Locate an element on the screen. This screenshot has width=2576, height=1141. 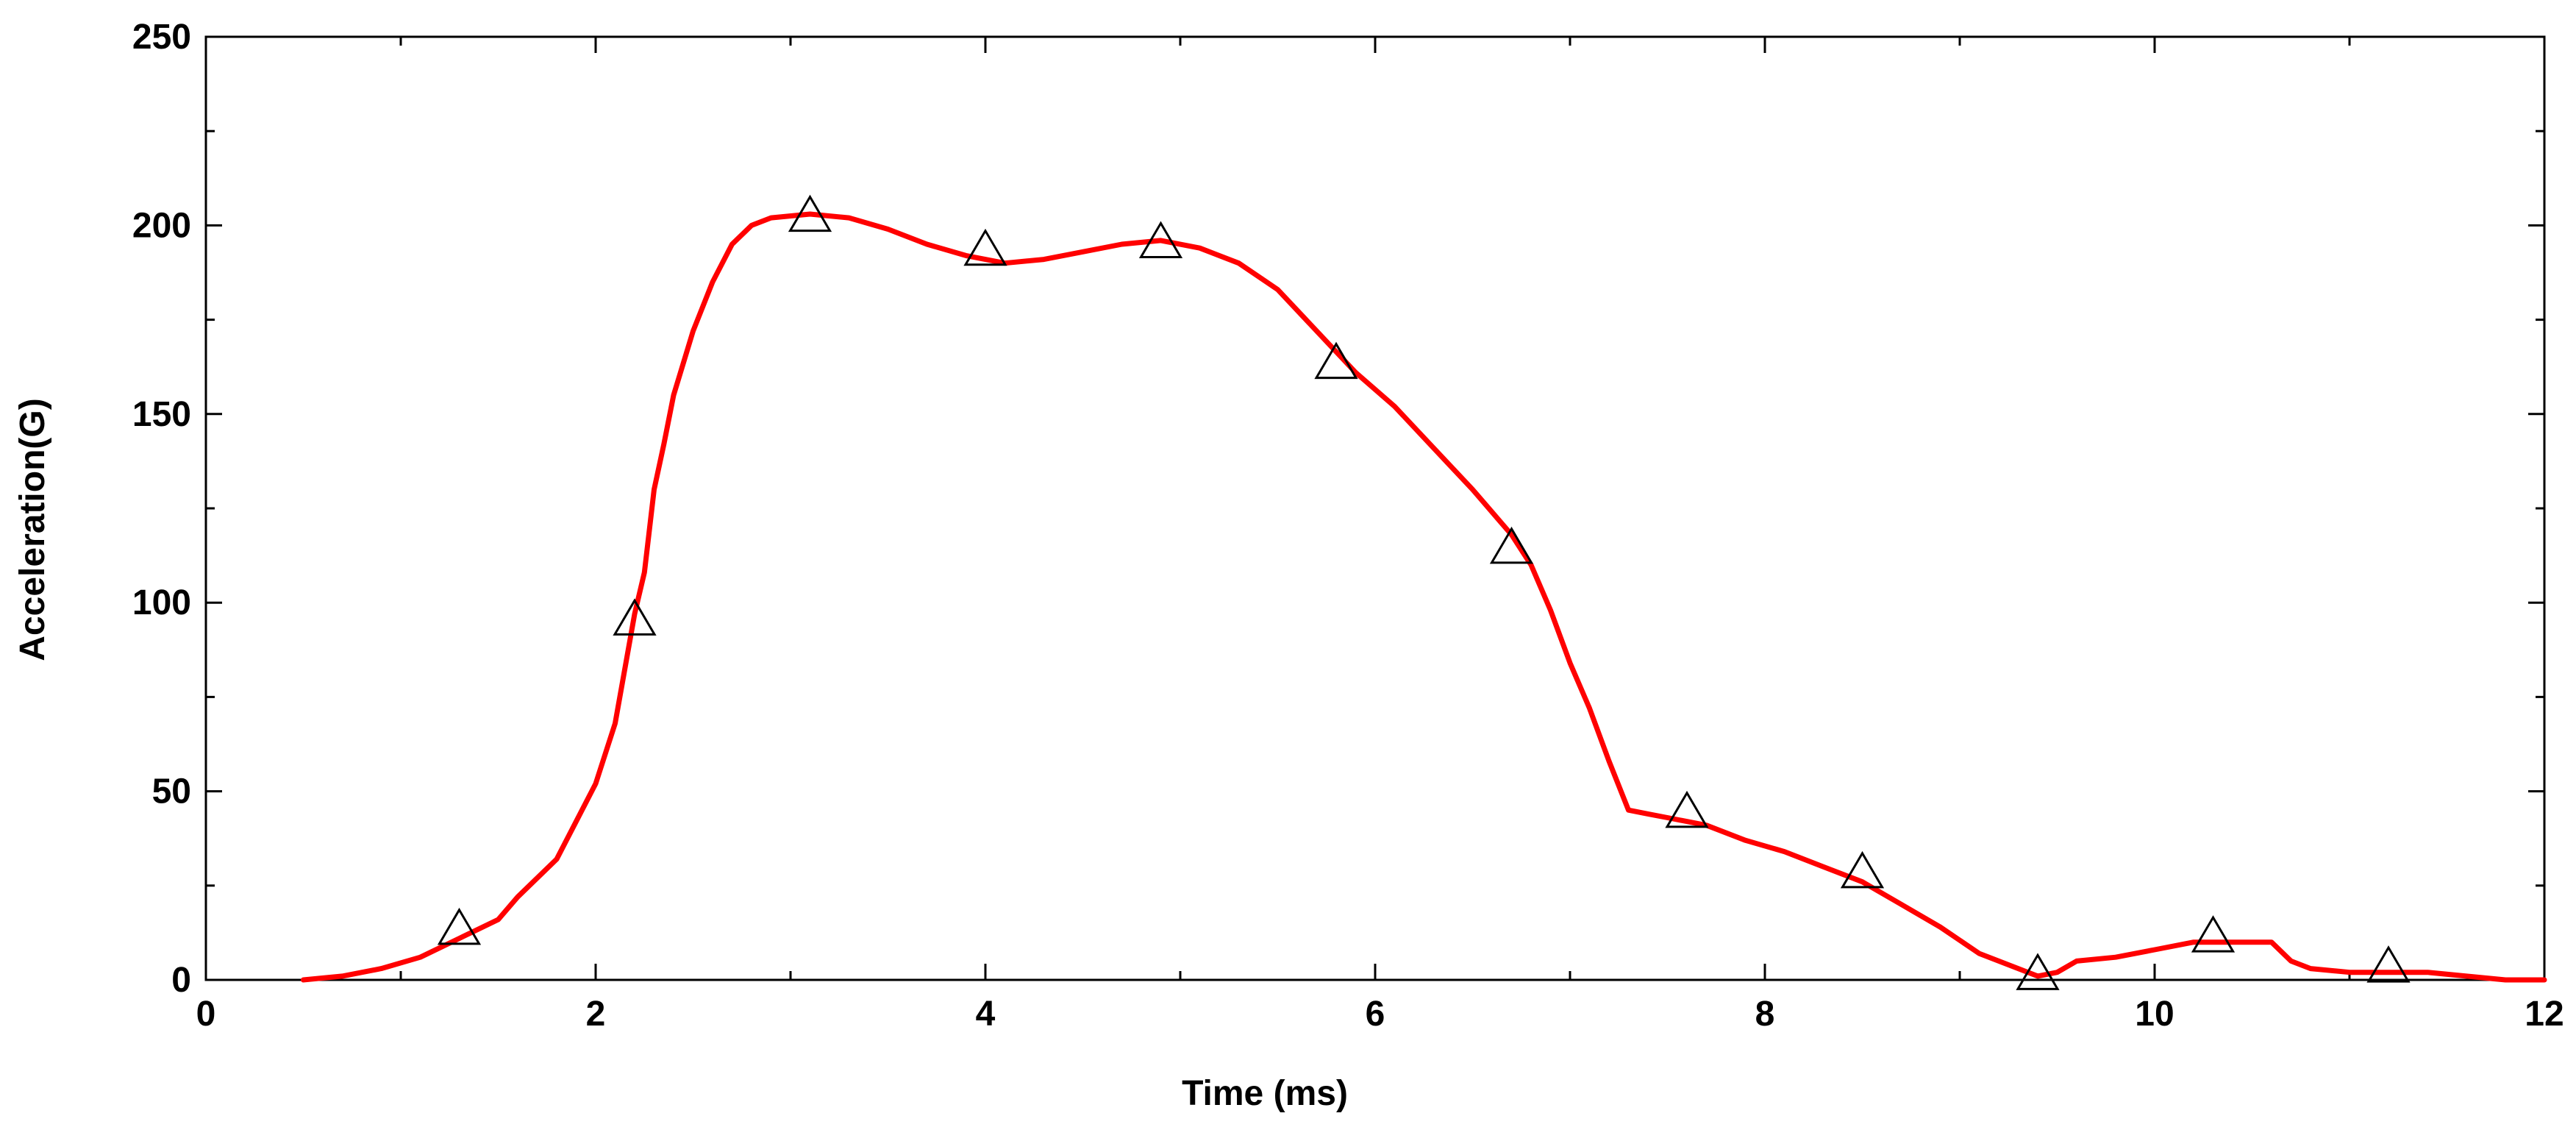
x-tick-label: 12 is located at coordinates (2544, 1014).